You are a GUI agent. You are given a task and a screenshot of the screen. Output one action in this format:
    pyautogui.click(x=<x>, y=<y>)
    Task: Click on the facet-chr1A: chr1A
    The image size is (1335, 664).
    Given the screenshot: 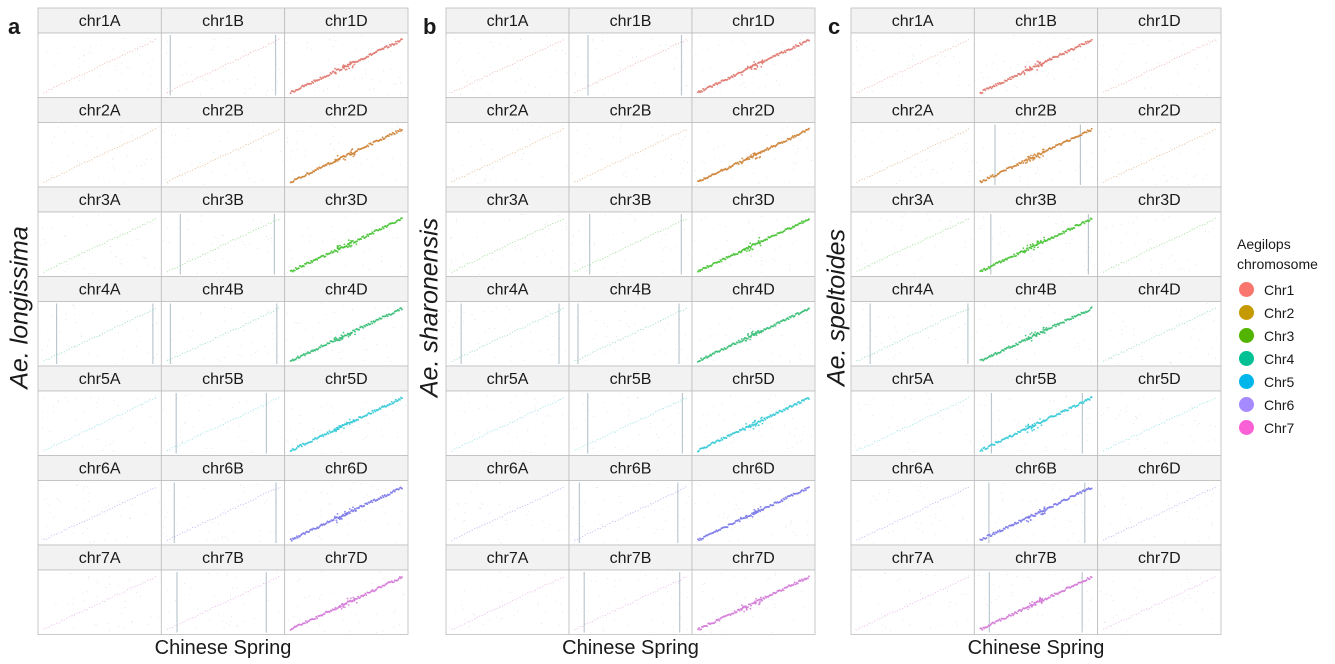 What is the action you would take?
    pyautogui.click(x=507, y=52)
    